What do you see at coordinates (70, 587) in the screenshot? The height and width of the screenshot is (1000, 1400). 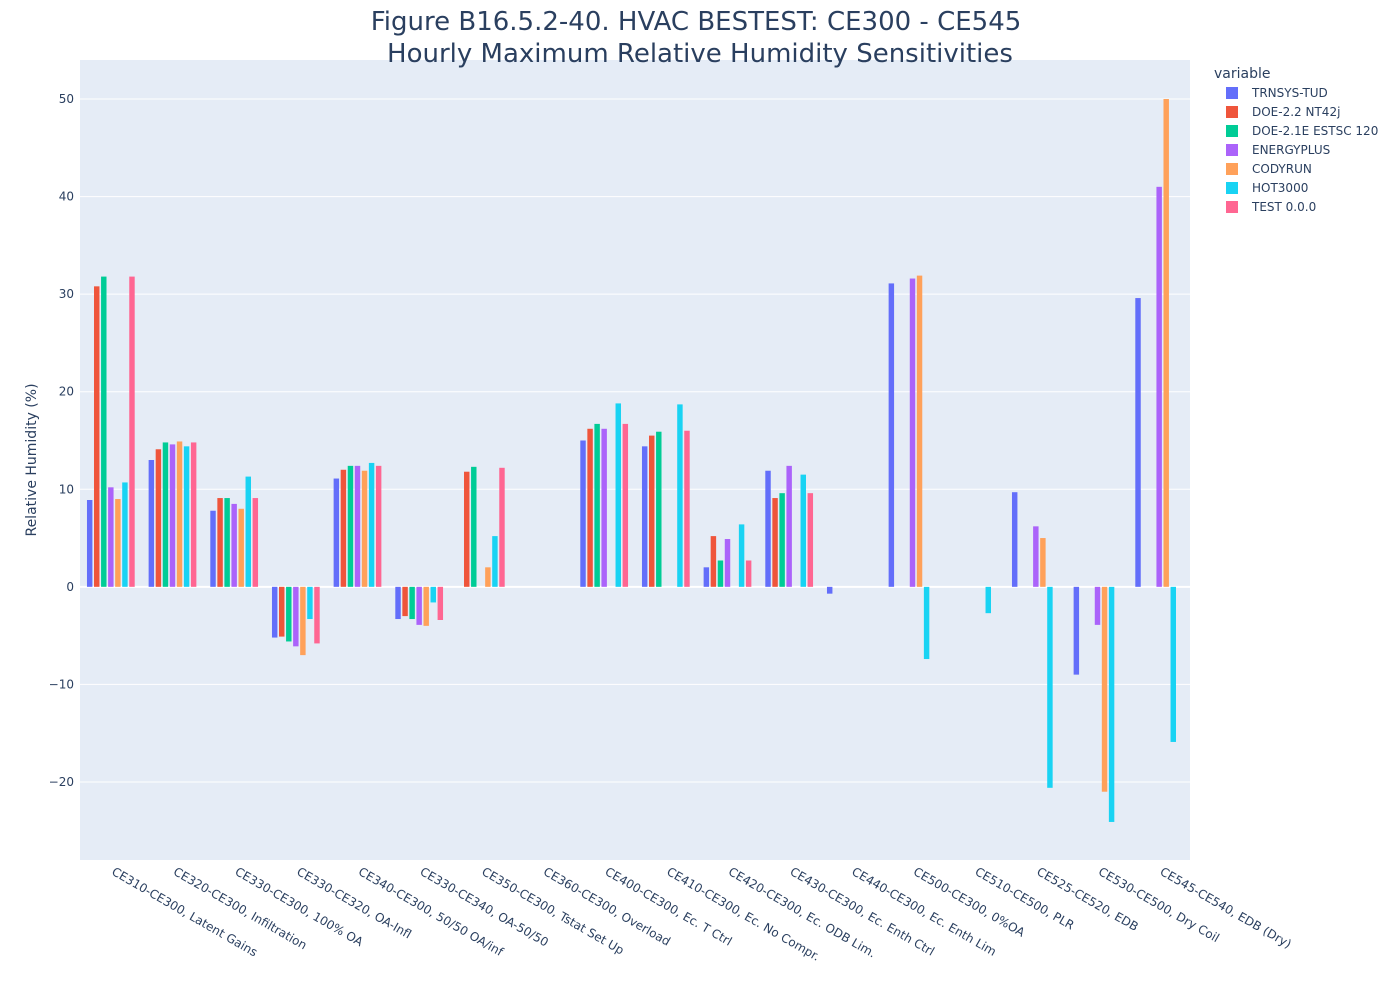 I see `y-tick-label: 0` at bounding box center [70, 587].